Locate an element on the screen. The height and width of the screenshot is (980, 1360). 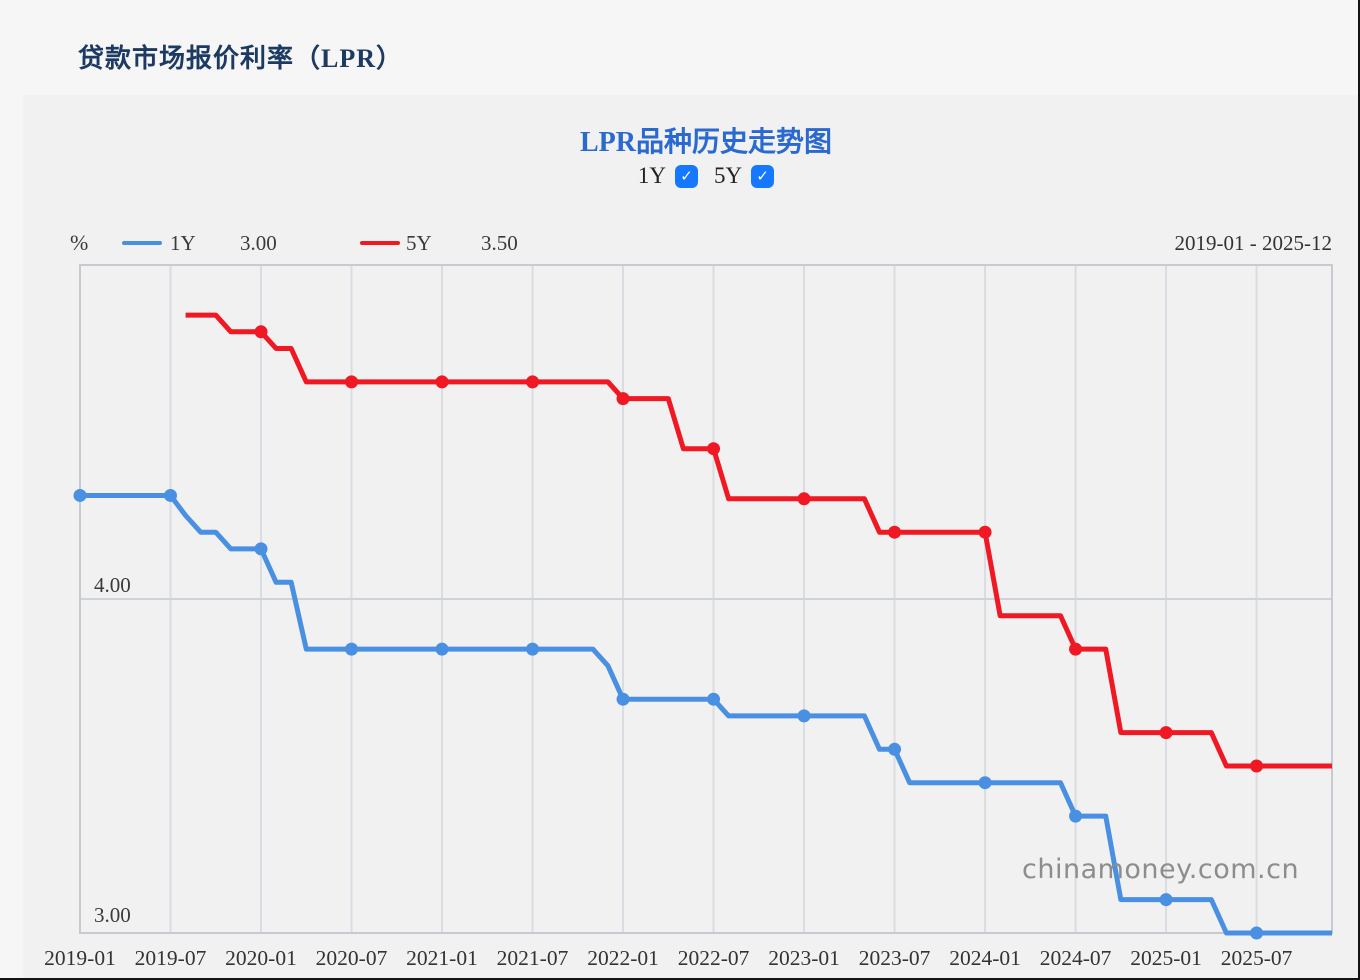
watermark: chinamoney.com.cn is located at coordinates (1161, 869).